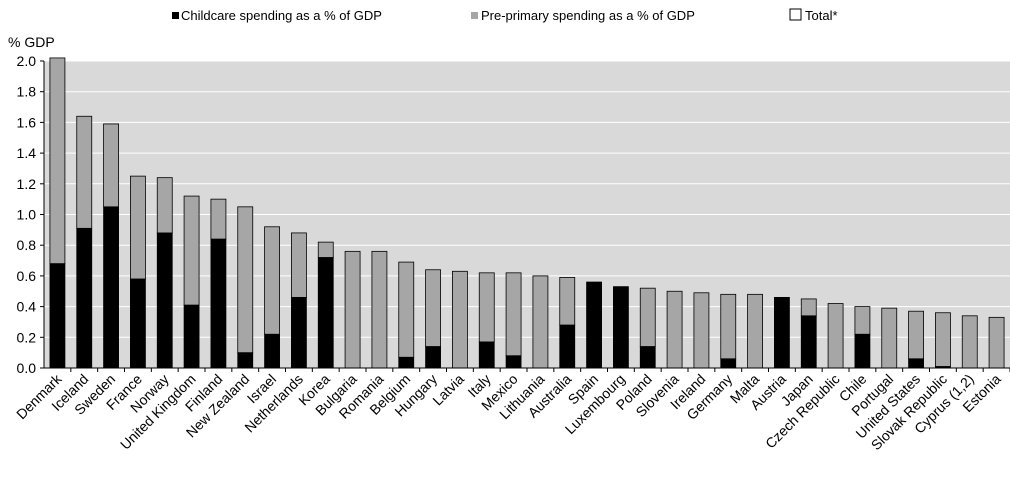 The height and width of the screenshot is (479, 1010). I want to click on y-tick-label: 0.2, so click(27, 337).